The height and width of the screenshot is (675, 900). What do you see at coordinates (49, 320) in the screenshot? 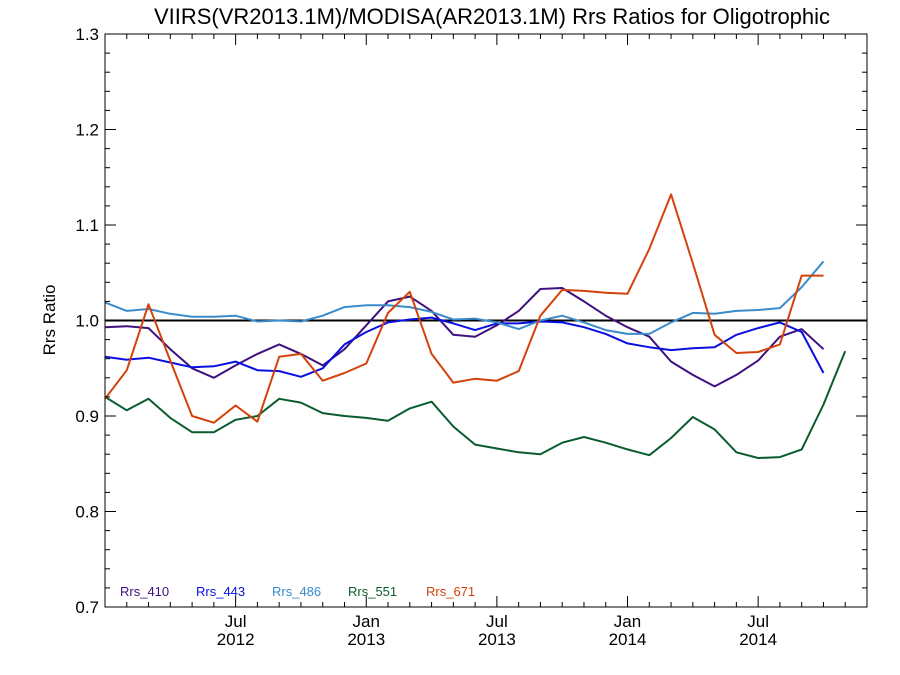
I see `y-axis-label: Rrs Ratio` at bounding box center [49, 320].